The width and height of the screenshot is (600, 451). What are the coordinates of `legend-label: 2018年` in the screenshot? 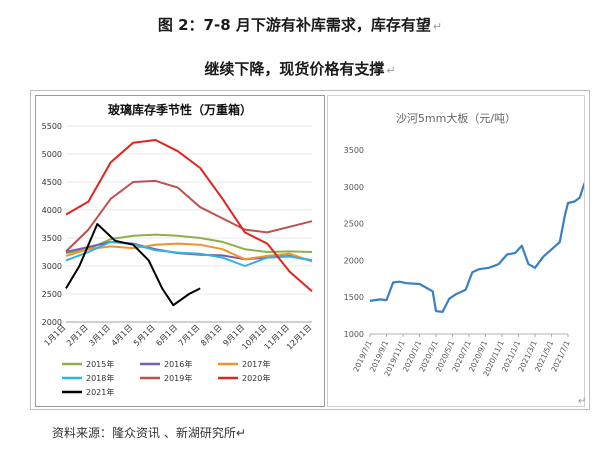 It's located at (100, 378).